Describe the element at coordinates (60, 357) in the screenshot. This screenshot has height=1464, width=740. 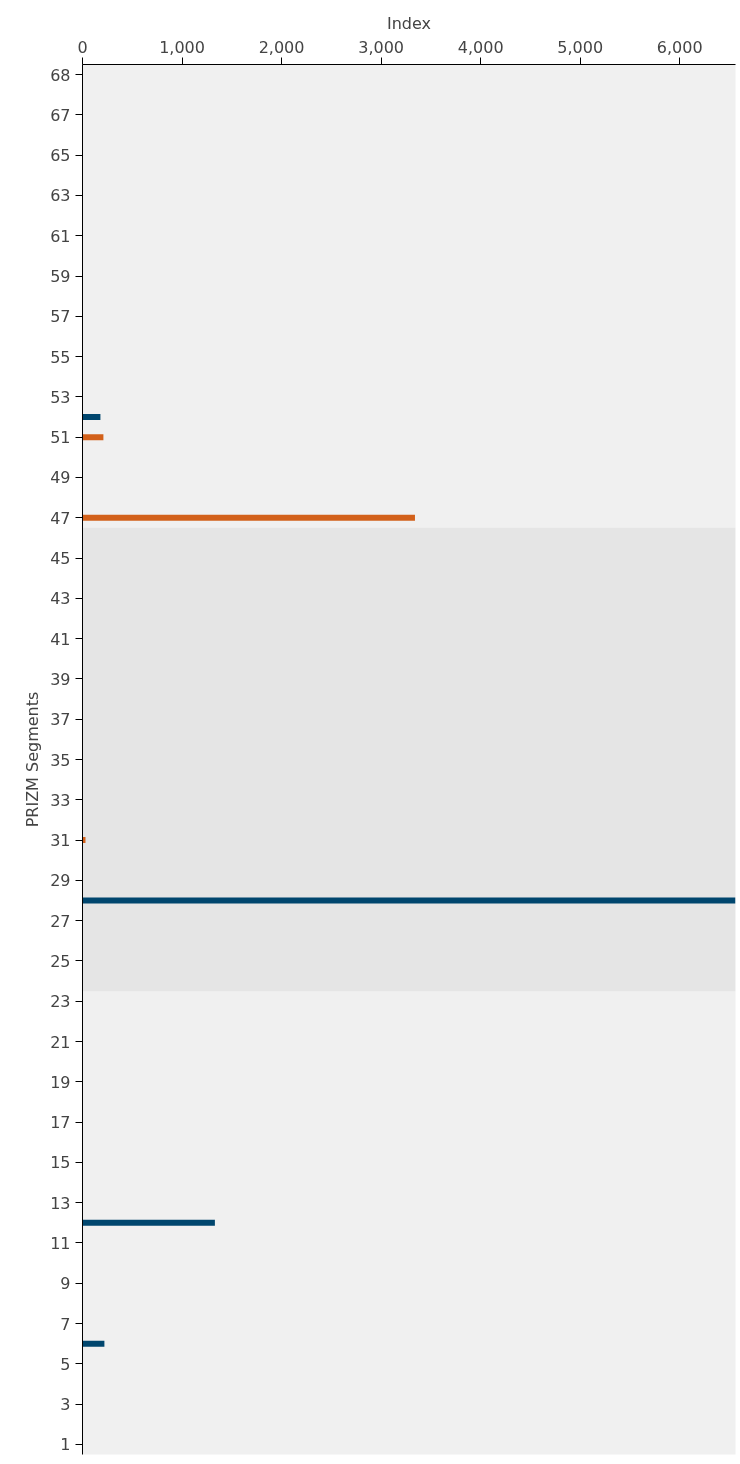
I see `y-tick-label: 55` at that location.